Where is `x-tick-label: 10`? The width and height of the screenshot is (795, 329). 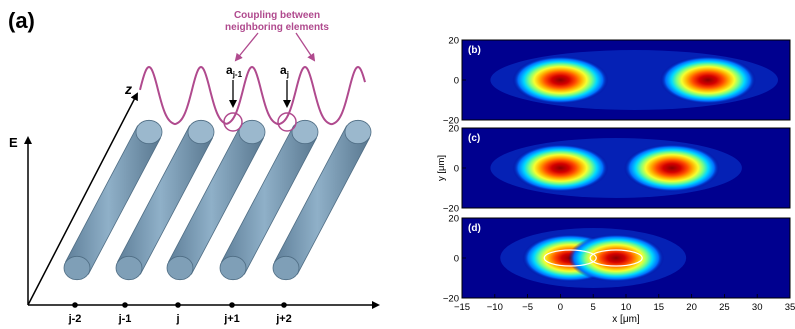
x-tick-label: 10 is located at coordinates (626, 307).